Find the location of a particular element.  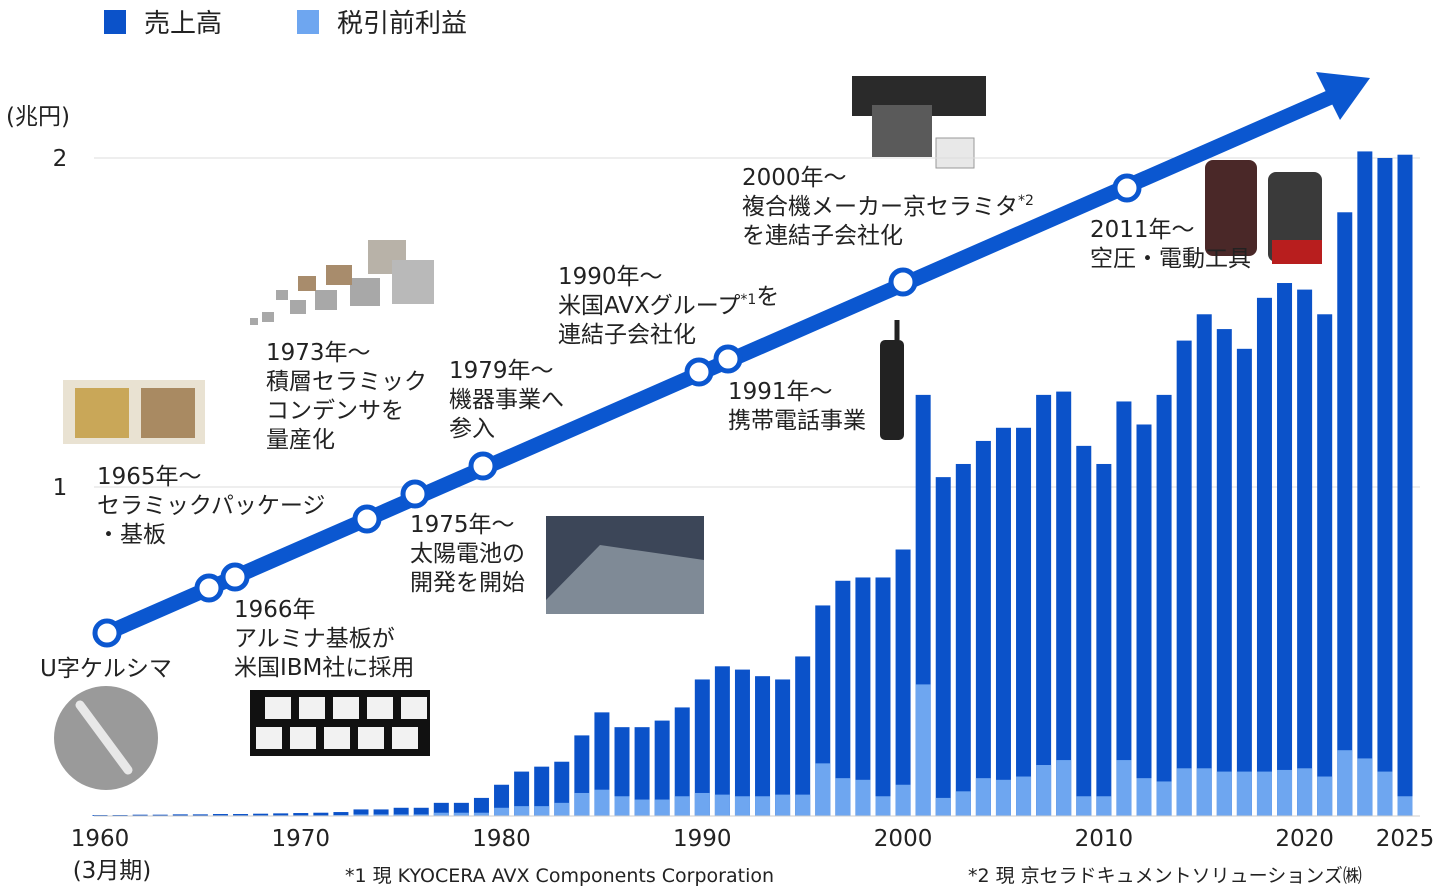

x-tick-label: 2025 is located at coordinates (1405, 839).